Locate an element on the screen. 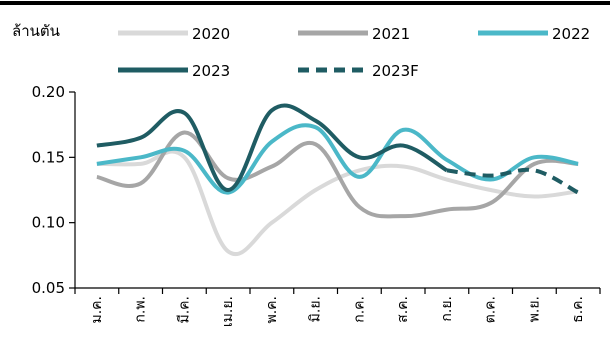 The image size is (610, 340). y-tick-label: 0.20 is located at coordinates (48, 92).